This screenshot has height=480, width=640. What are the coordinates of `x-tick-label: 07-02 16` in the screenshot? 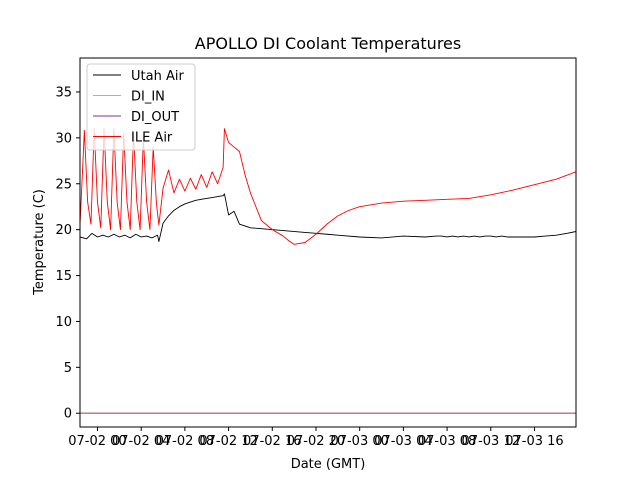 It's located at (272, 441).